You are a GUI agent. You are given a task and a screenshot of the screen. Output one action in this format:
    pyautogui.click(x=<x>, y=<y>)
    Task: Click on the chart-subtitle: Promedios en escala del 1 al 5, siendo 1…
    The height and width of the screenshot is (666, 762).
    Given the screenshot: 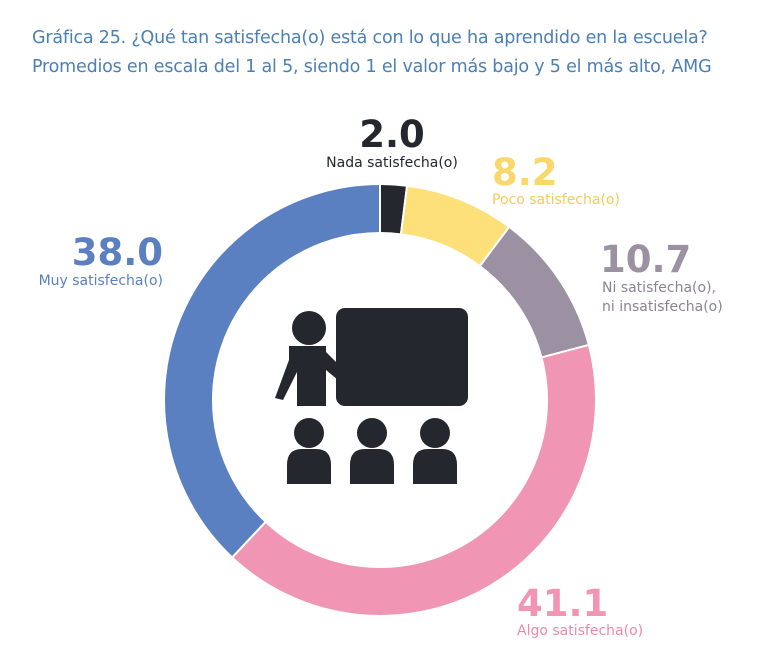 What is the action you would take?
    pyautogui.click(x=372, y=67)
    